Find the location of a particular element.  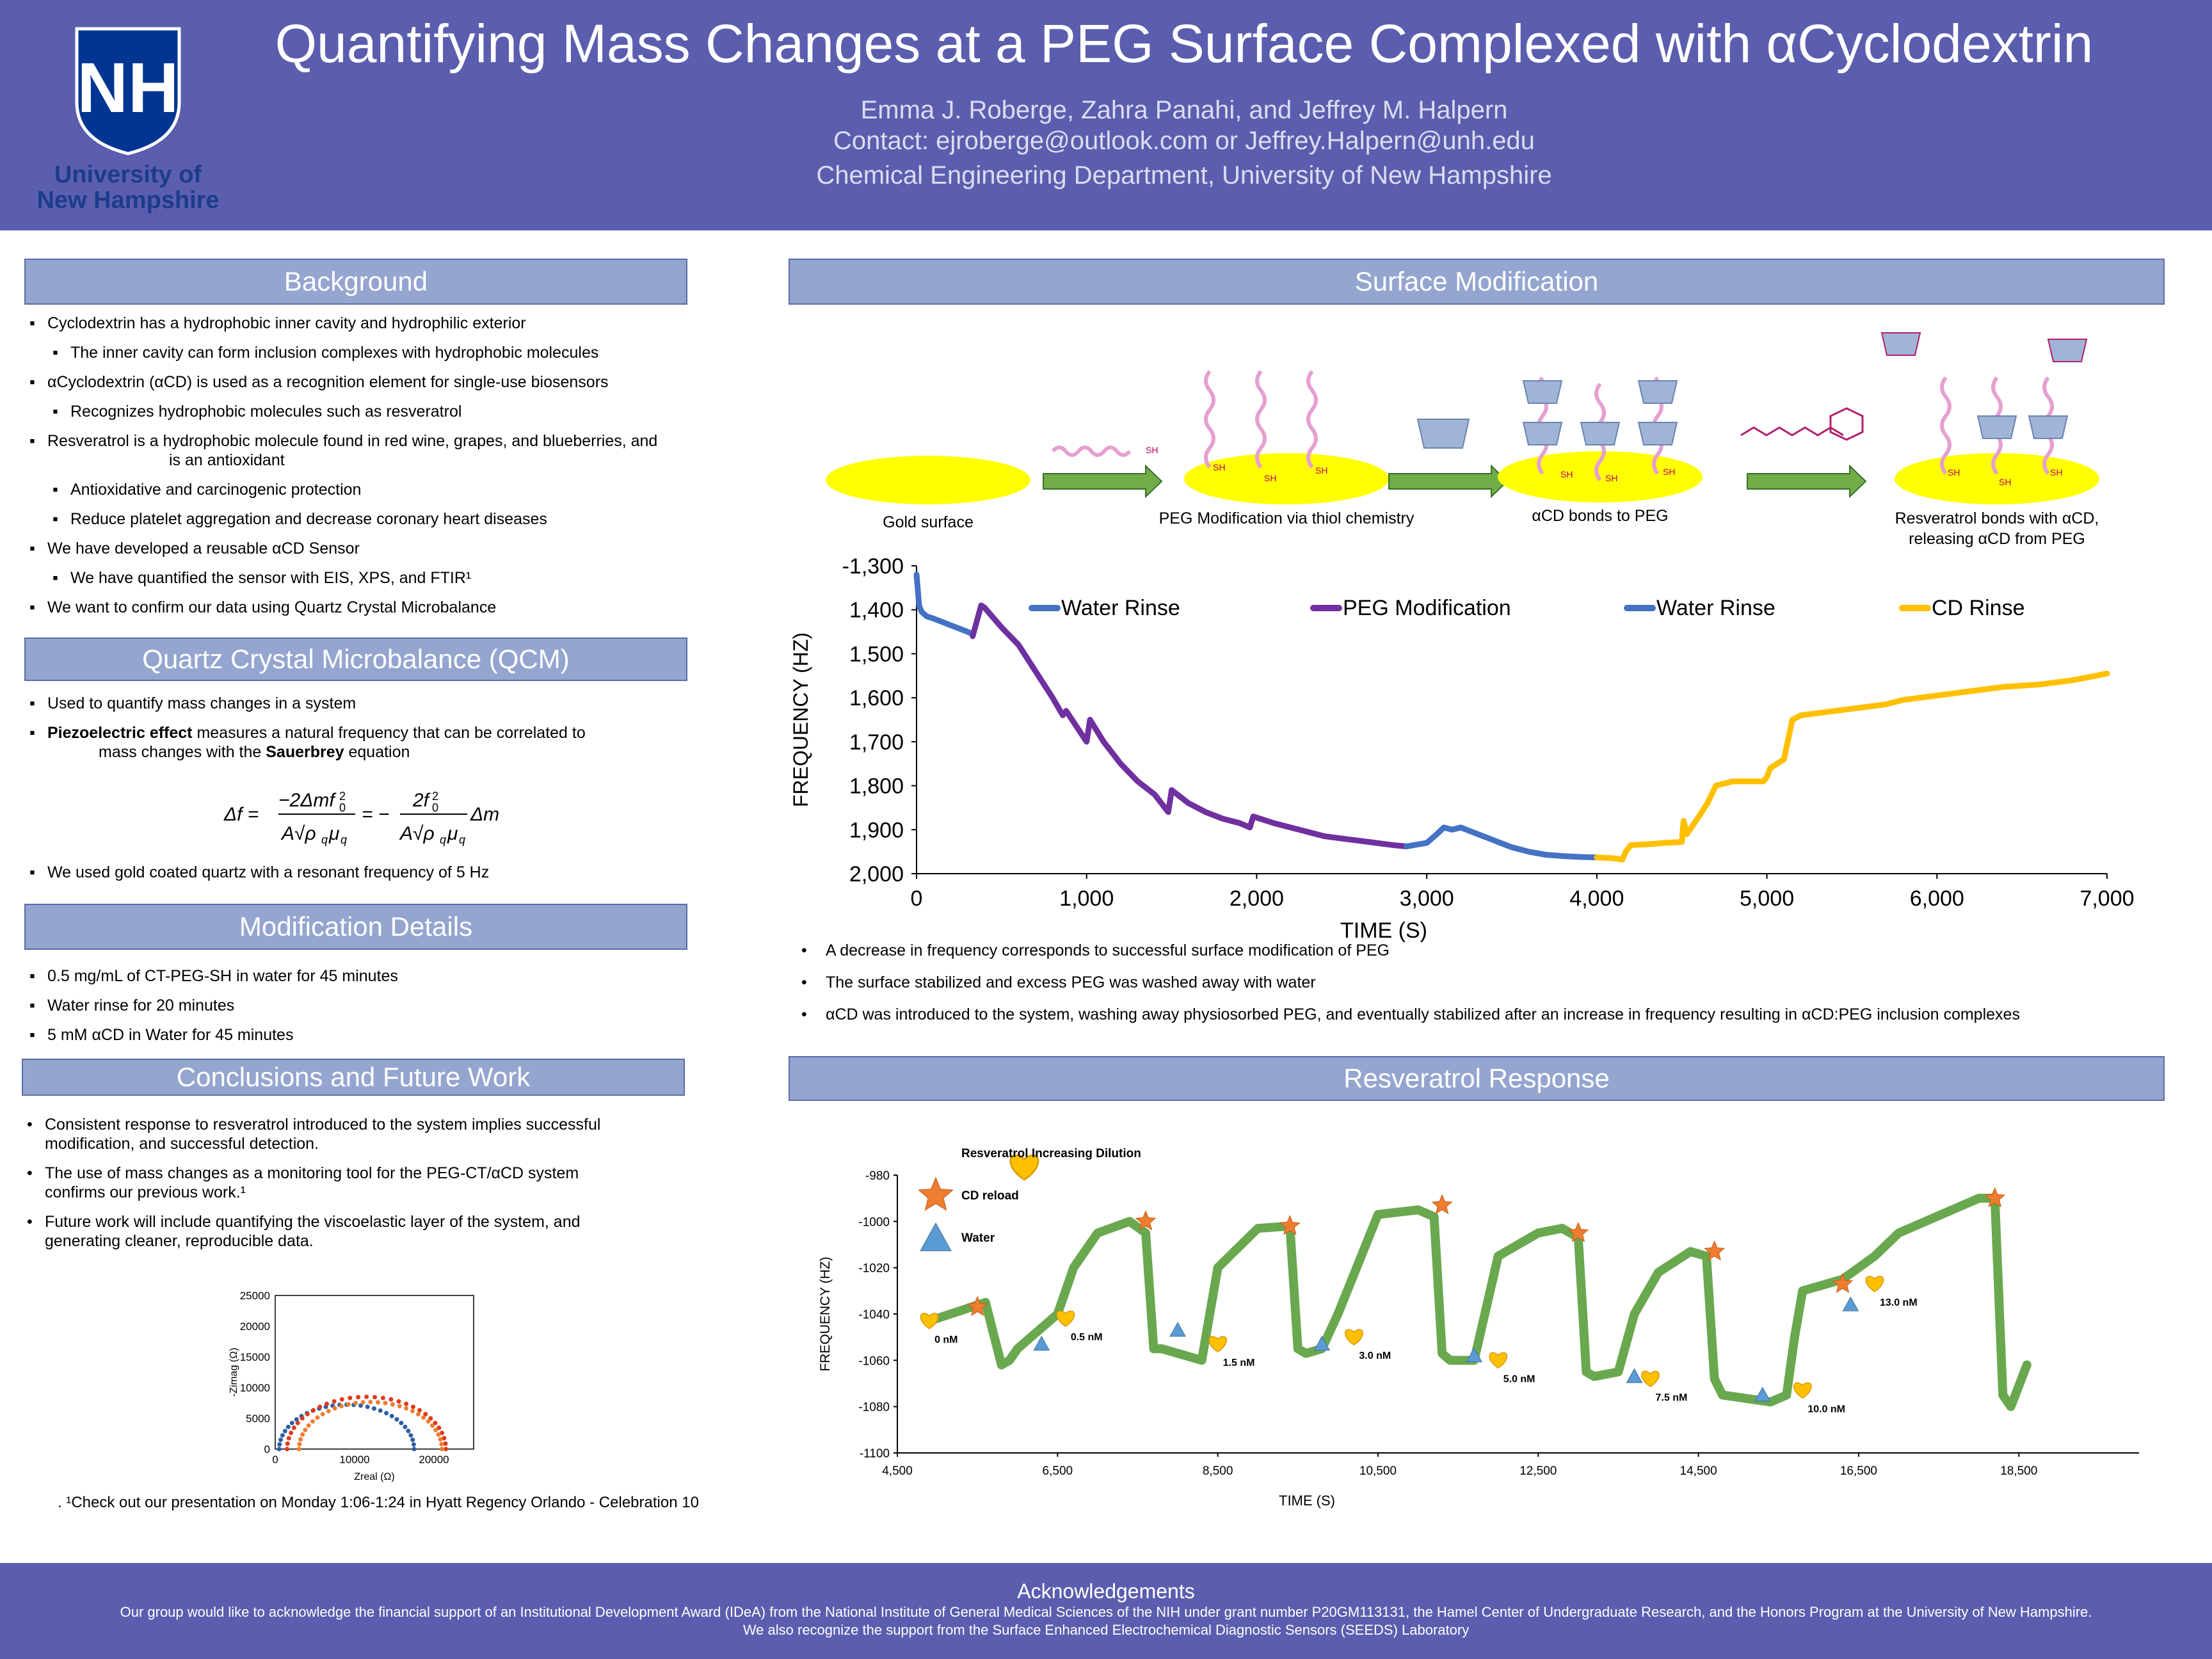

logo-letters: NH is located at coordinates (128, 88).